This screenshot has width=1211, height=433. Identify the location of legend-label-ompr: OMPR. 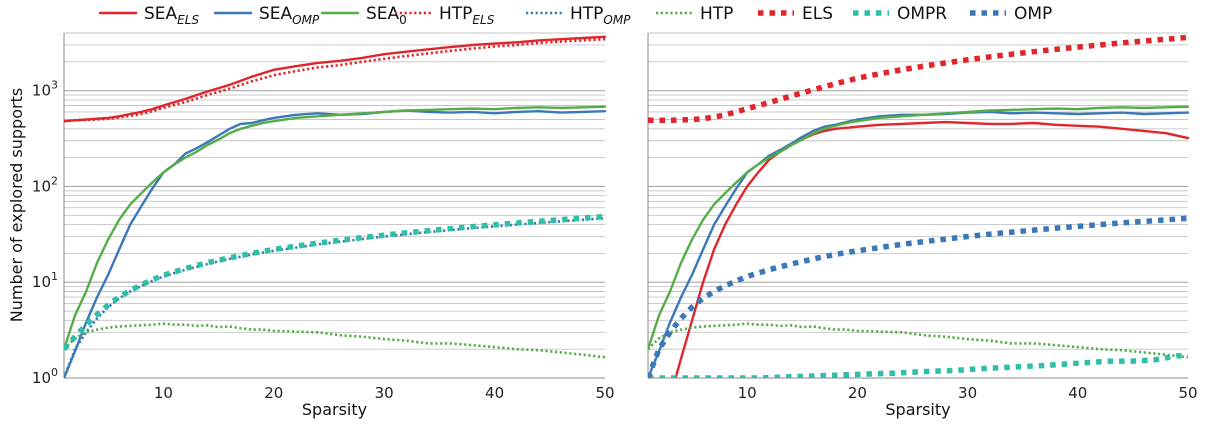
(922, 14).